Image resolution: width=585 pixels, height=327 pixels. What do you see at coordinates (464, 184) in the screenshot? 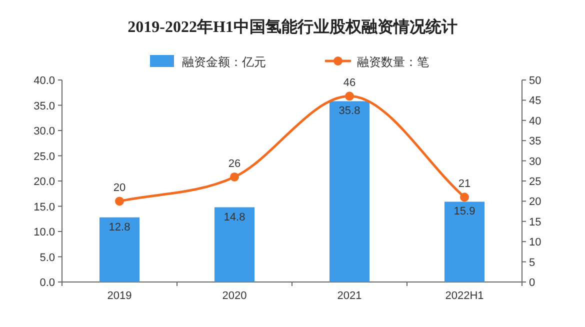
I see `data-label: 21` at bounding box center [464, 184].